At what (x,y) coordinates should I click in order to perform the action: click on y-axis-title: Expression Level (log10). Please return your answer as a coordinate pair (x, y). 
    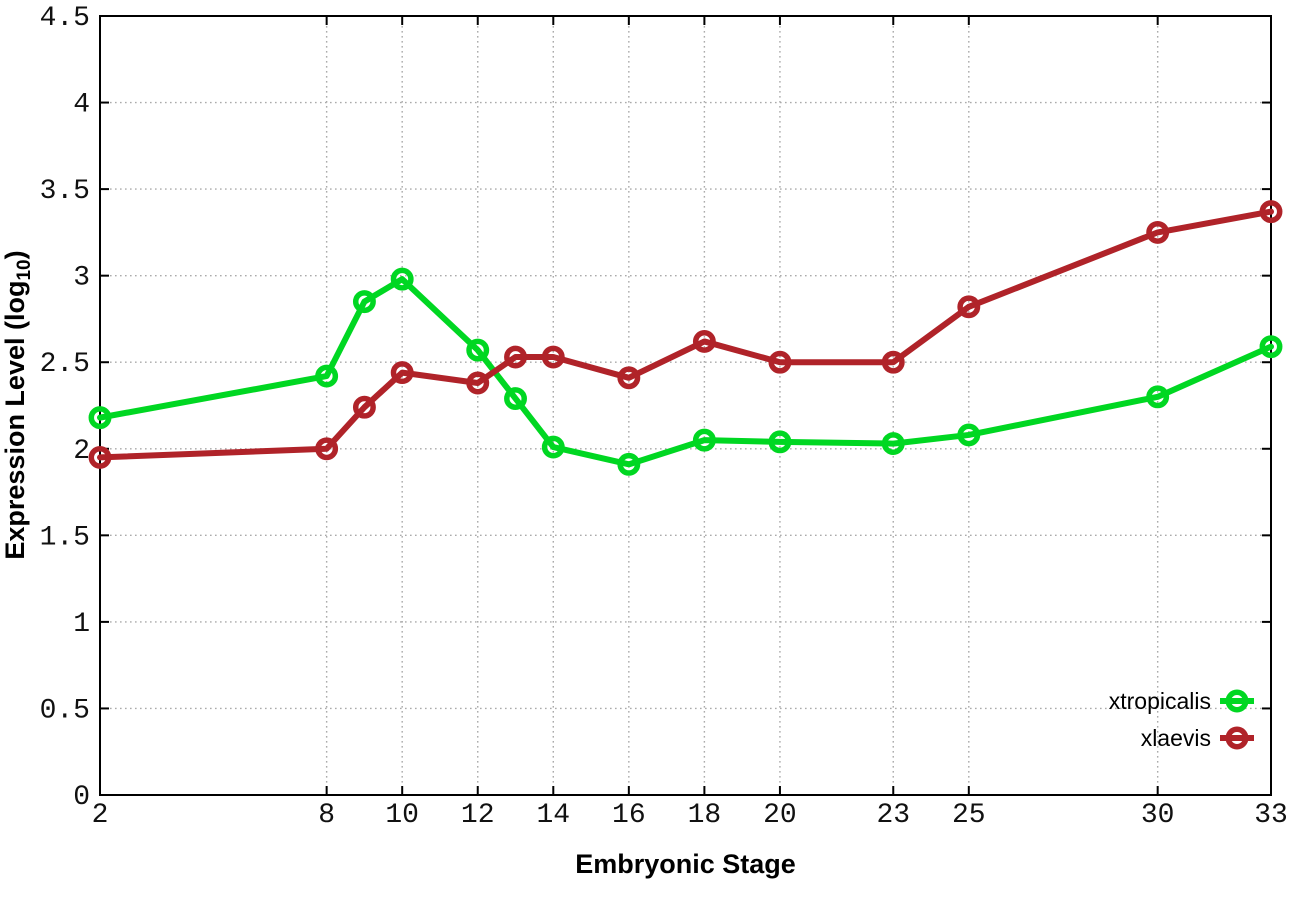
    Looking at the image, I should click on (18, 405).